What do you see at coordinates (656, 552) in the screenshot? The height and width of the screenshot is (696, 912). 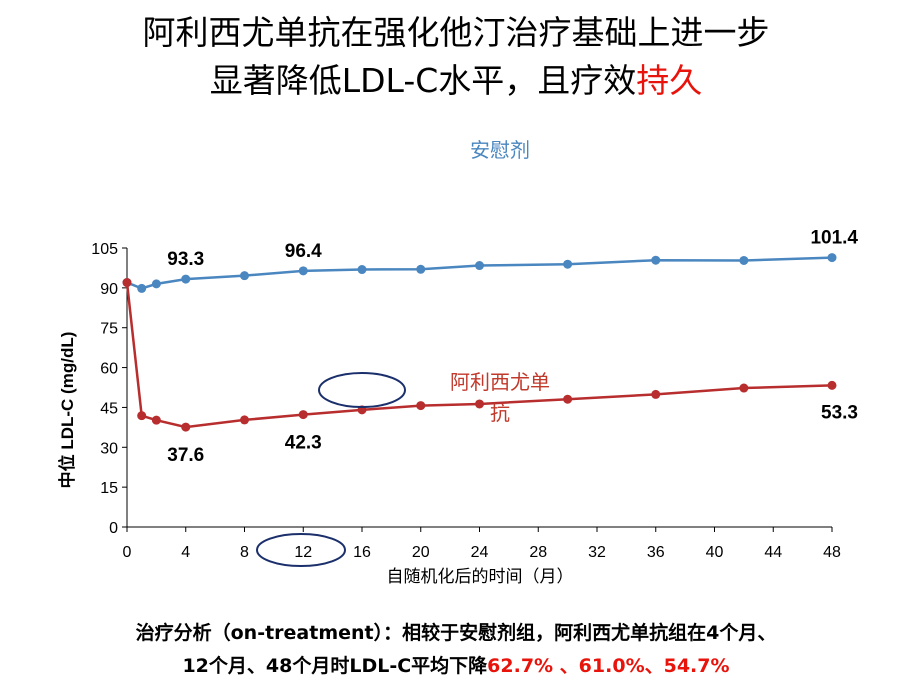 I see `x-tick-label: 36` at bounding box center [656, 552].